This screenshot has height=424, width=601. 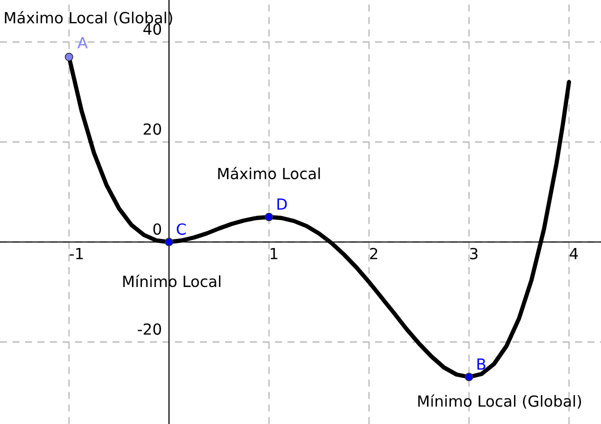 I want to click on x-tick-label: 3, so click(x=474, y=254).